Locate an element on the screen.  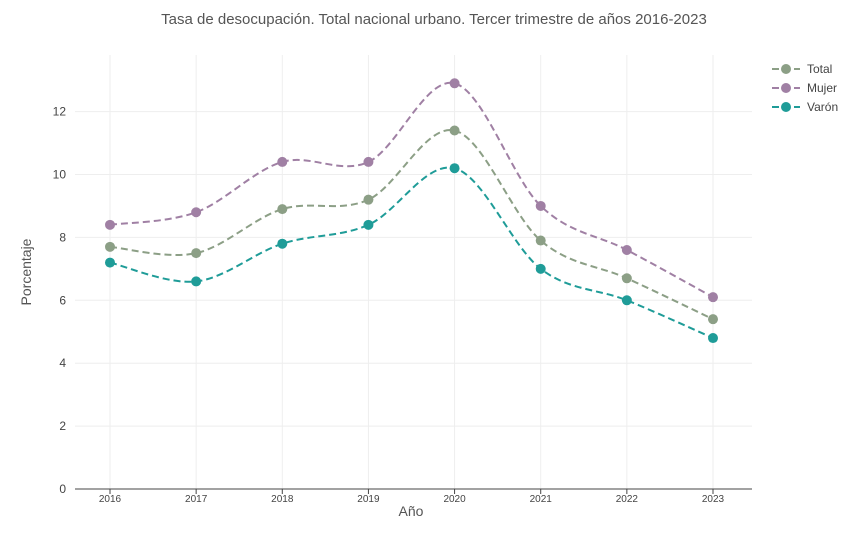
legend-item-varon: Varón is located at coordinates (805, 107).